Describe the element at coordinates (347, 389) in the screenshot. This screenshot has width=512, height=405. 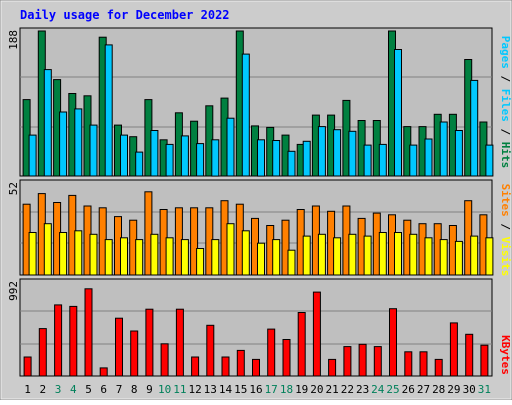
I see `x-tick-label: 22` at that location.